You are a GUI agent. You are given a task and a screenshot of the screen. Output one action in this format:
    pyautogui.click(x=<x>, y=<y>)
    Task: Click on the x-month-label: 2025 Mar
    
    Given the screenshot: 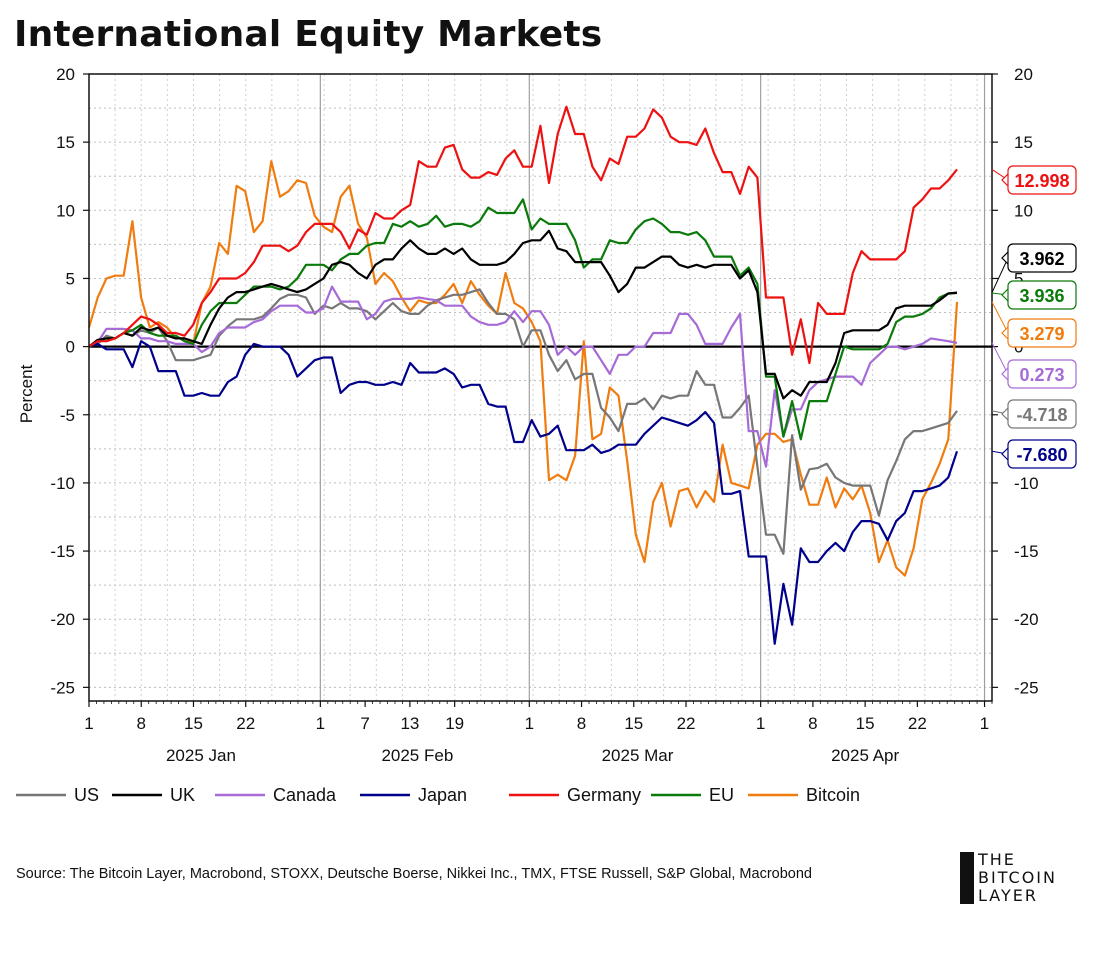 What is the action you would take?
    pyautogui.click(x=638, y=755)
    